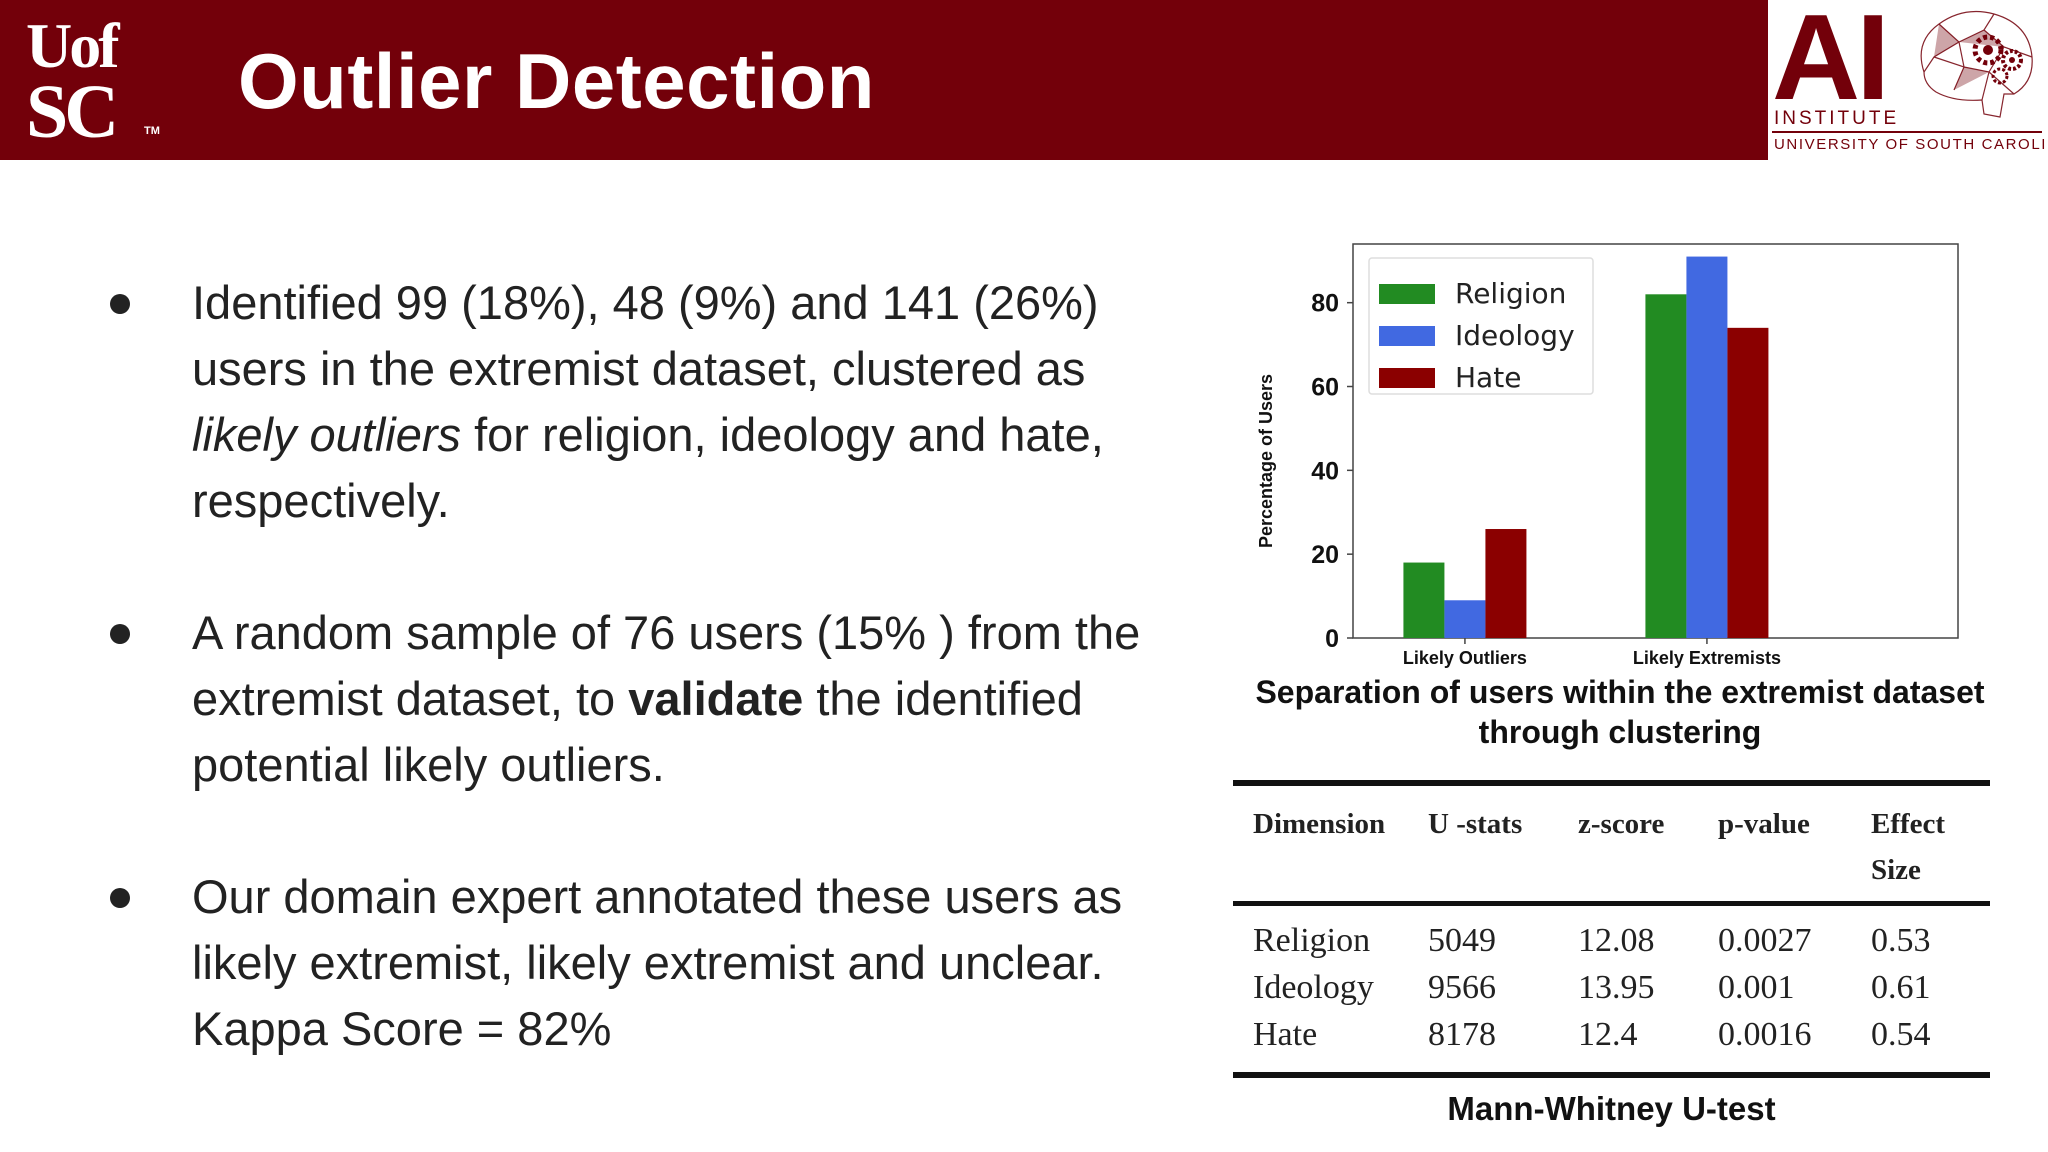  What do you see at coordinates (1325, 555) in the screenshot?
I see `y-tick-label: 20` at bounding box center [1325, 555].